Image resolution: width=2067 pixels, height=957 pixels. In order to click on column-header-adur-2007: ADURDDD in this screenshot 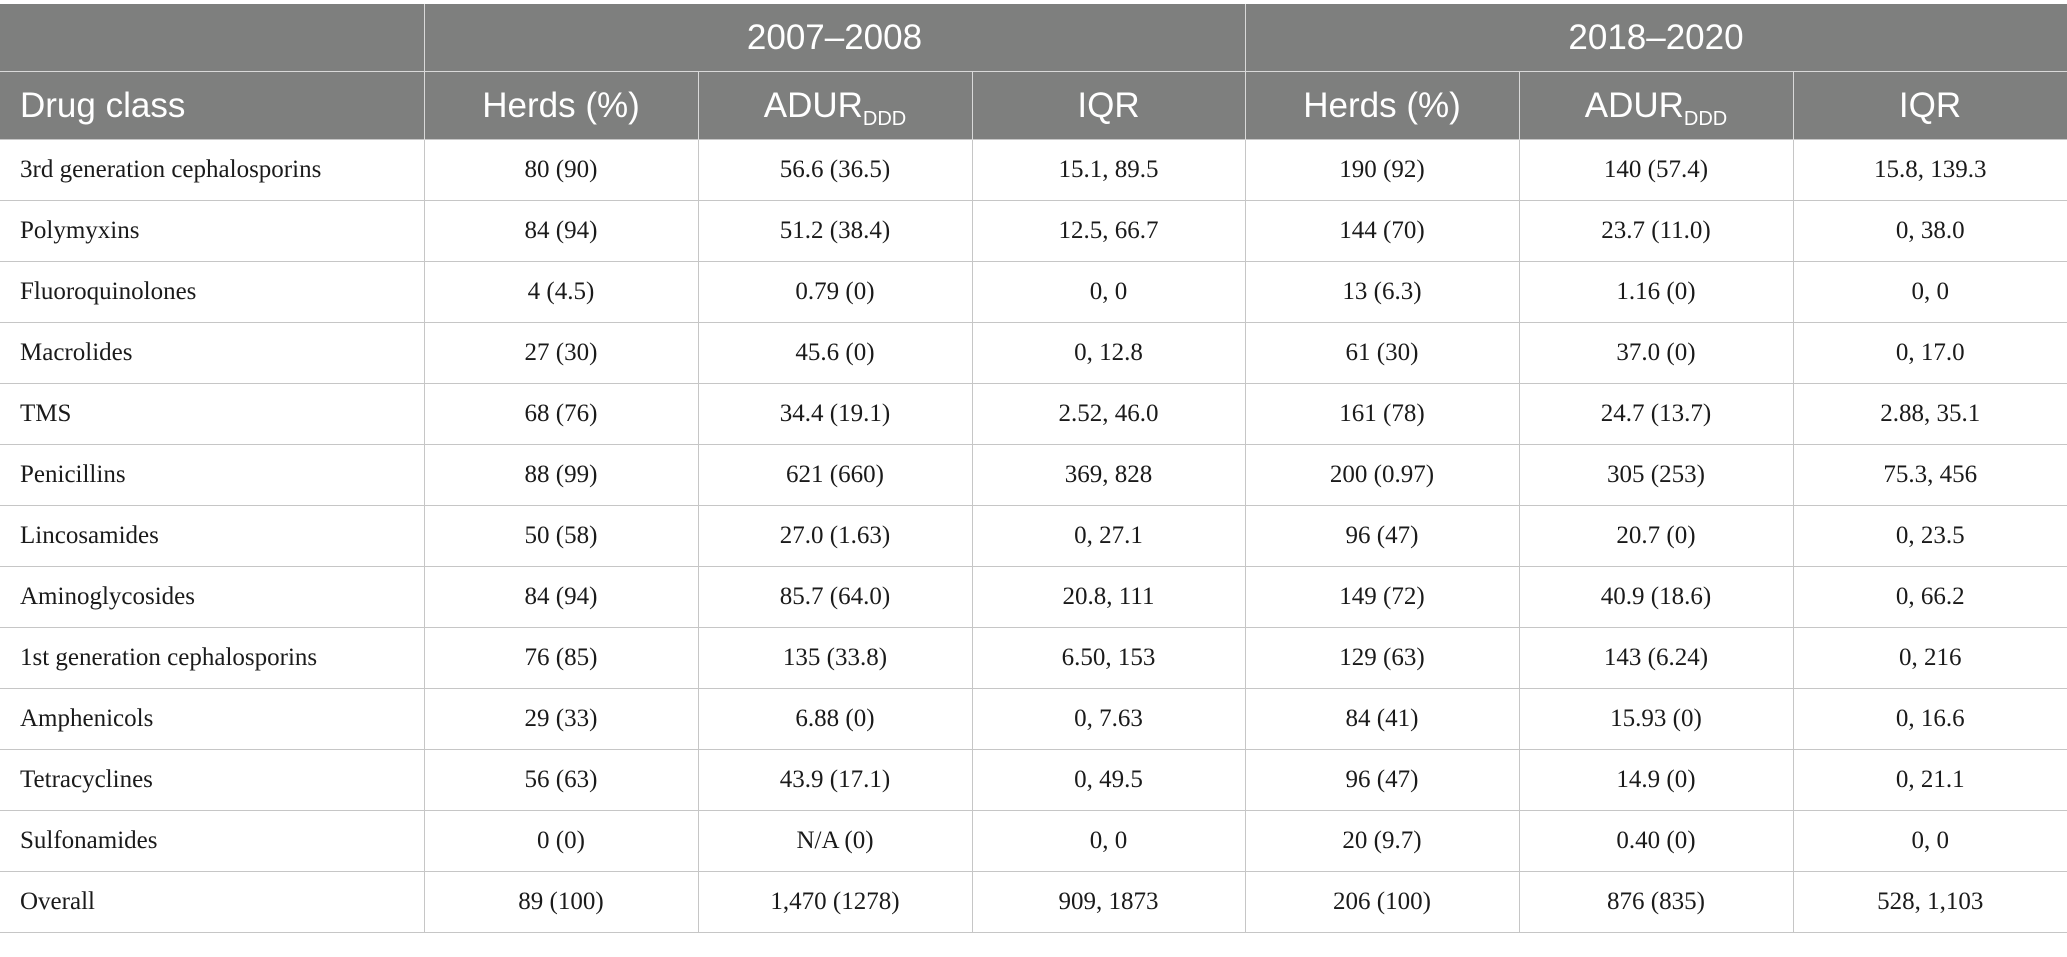, I will do `click(835, 105)`.